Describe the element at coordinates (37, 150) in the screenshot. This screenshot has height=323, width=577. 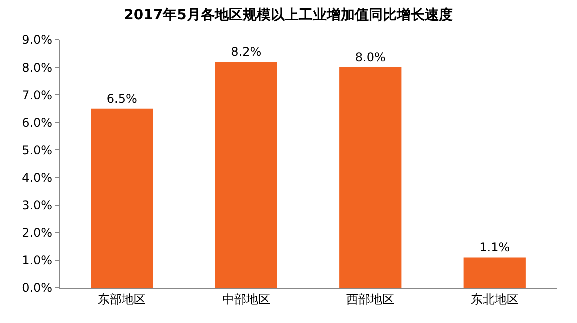
I see `y-tick-label: 5.0%` at that location.